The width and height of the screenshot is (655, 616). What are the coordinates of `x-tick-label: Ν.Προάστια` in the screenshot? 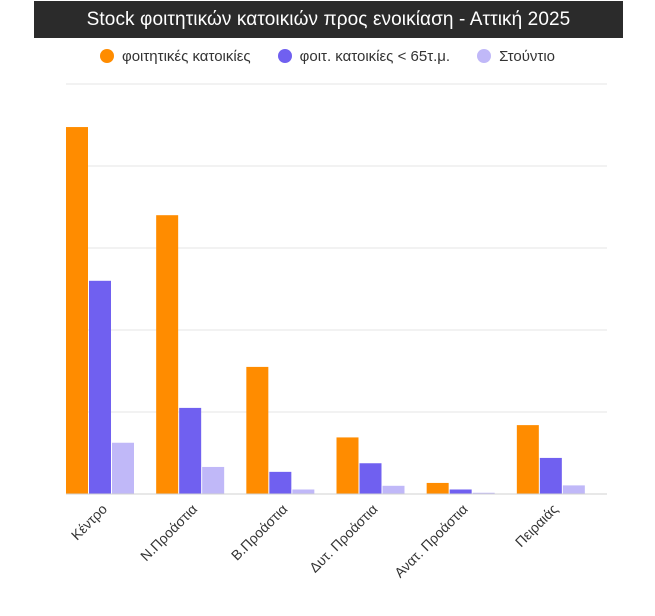 It's located at (168, 532).